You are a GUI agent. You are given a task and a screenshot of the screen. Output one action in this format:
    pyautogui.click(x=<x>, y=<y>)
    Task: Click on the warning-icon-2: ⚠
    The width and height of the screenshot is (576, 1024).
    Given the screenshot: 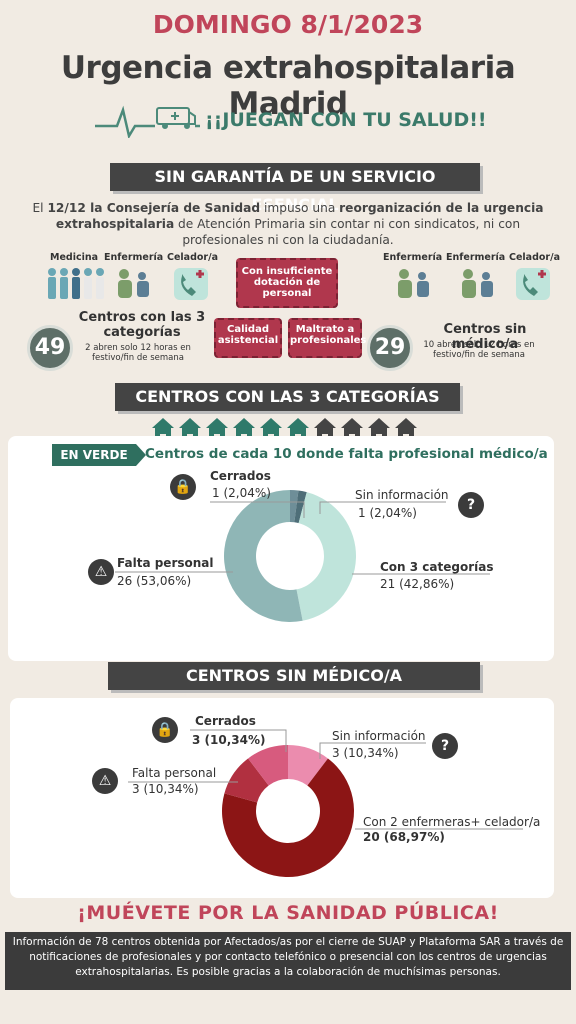 What is the action you would take?
    pyautogui.click(x=105, y=781)
    